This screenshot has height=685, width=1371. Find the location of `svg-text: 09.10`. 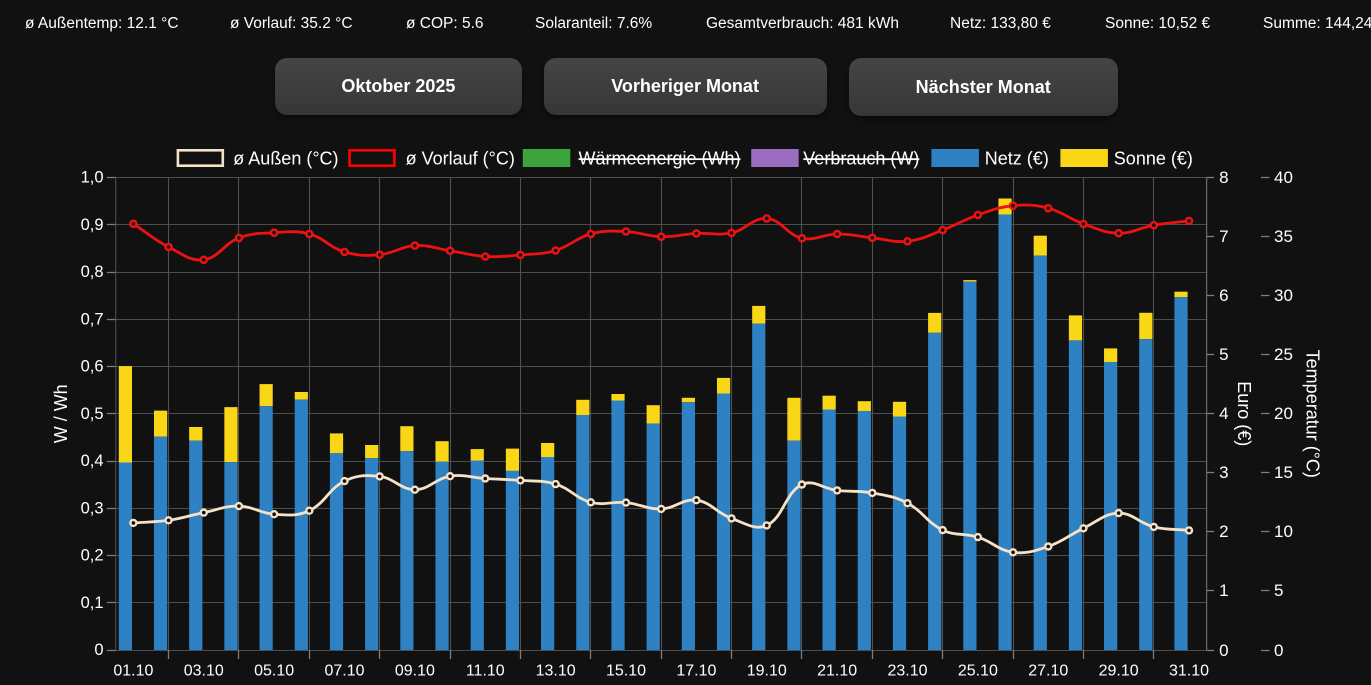

svg-text: 09.10 is located at coordinates (415, 671).